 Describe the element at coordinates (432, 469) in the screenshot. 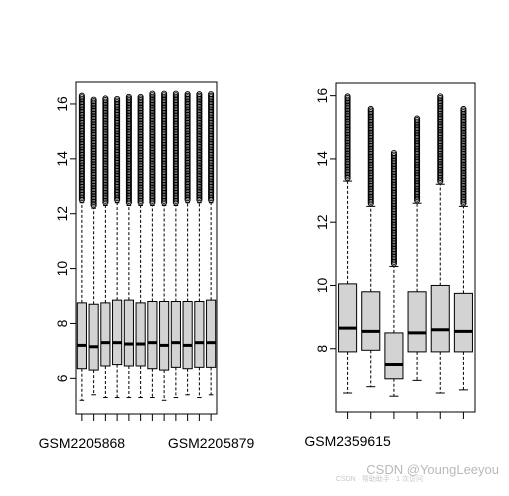

I see `watermark-text: CSDN @YoungLeeyou` at that location.